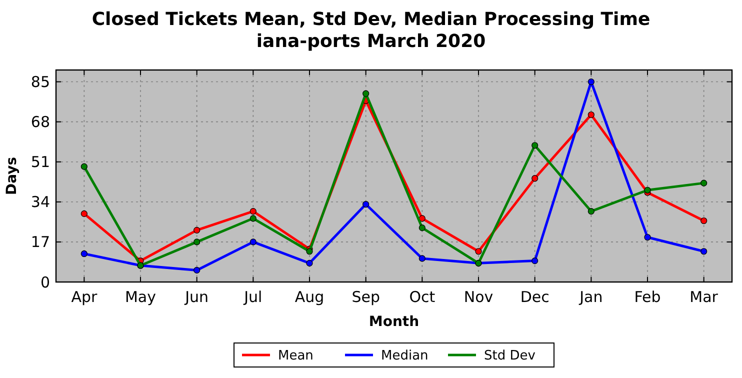 The height and width of the screenshot is (378, 742). What do you see at coordinates (535, 297) in the screenshot?
I see `x-tick-label: Dec` at bounding box center [535, 297].